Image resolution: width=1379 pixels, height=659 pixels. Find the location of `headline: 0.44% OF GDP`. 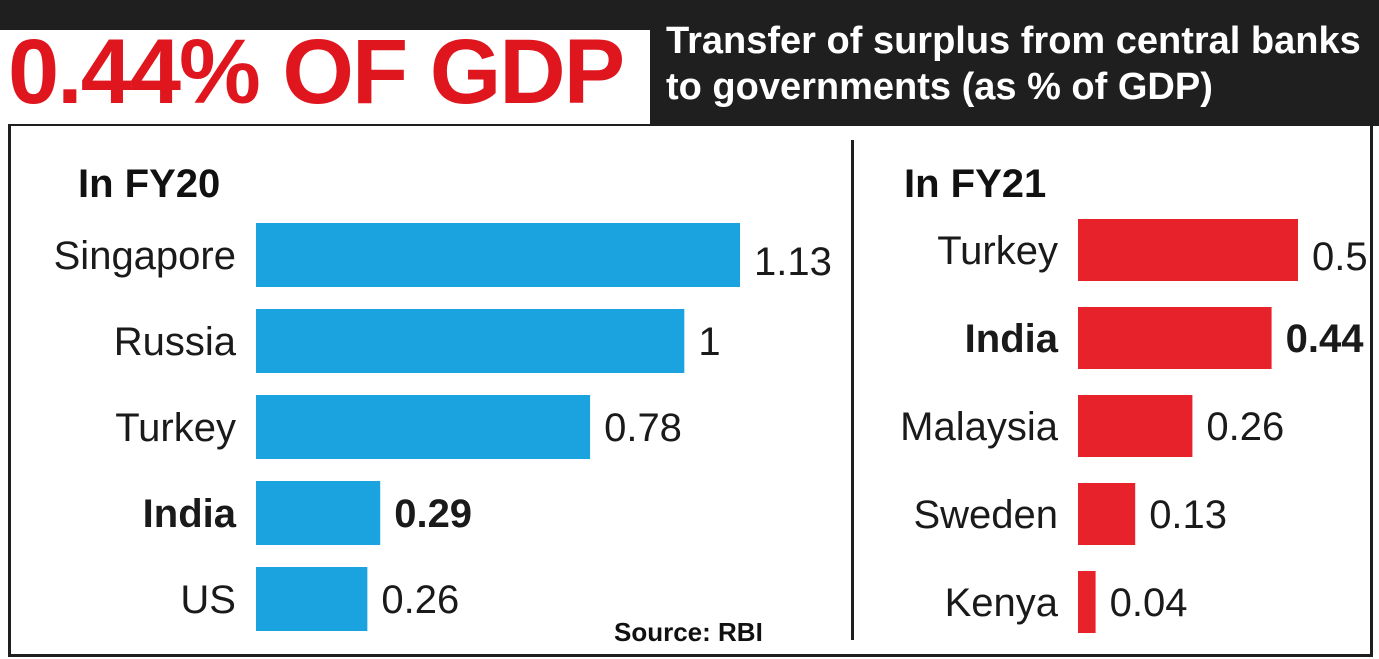

headline: 0.44% OF GDP is located at coordinates (316, 72).